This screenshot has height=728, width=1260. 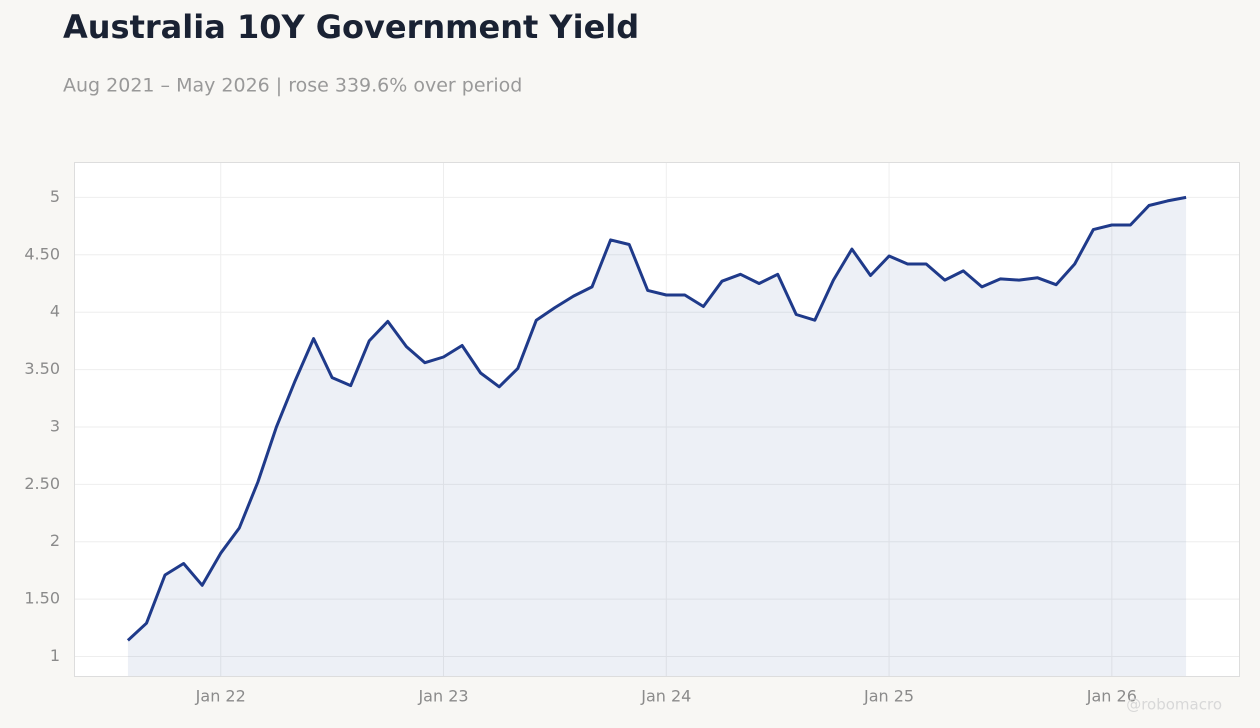 I want to click on x-tick-label: Jan 22, so click(x=220, y=696).